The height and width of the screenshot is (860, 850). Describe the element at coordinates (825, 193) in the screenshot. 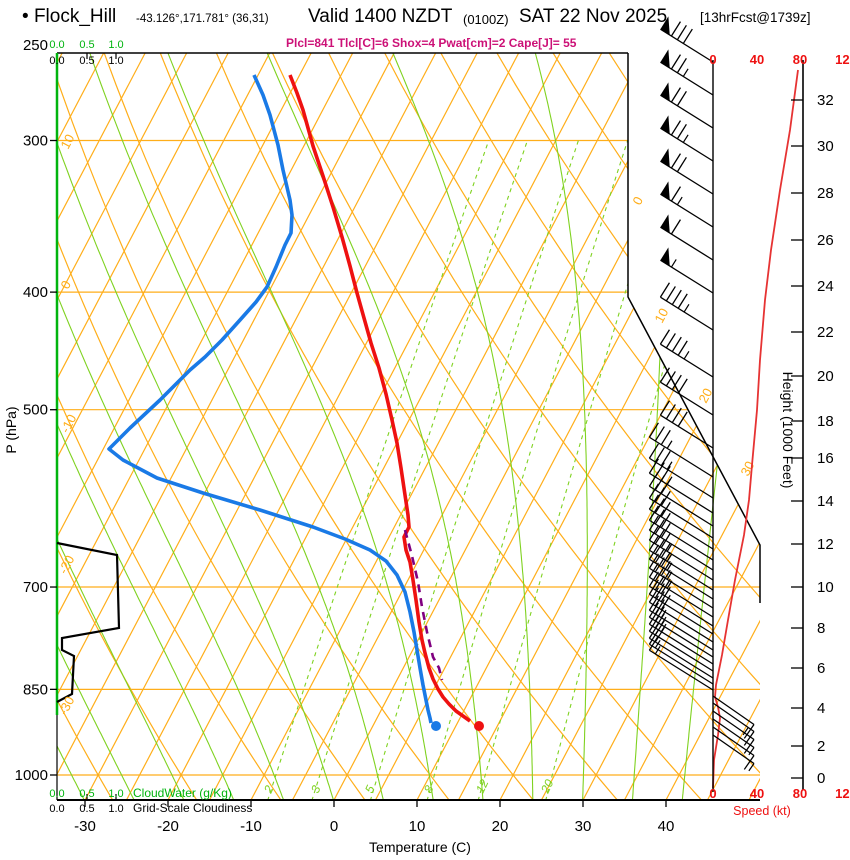

I see `svg-text: 28` at that location.